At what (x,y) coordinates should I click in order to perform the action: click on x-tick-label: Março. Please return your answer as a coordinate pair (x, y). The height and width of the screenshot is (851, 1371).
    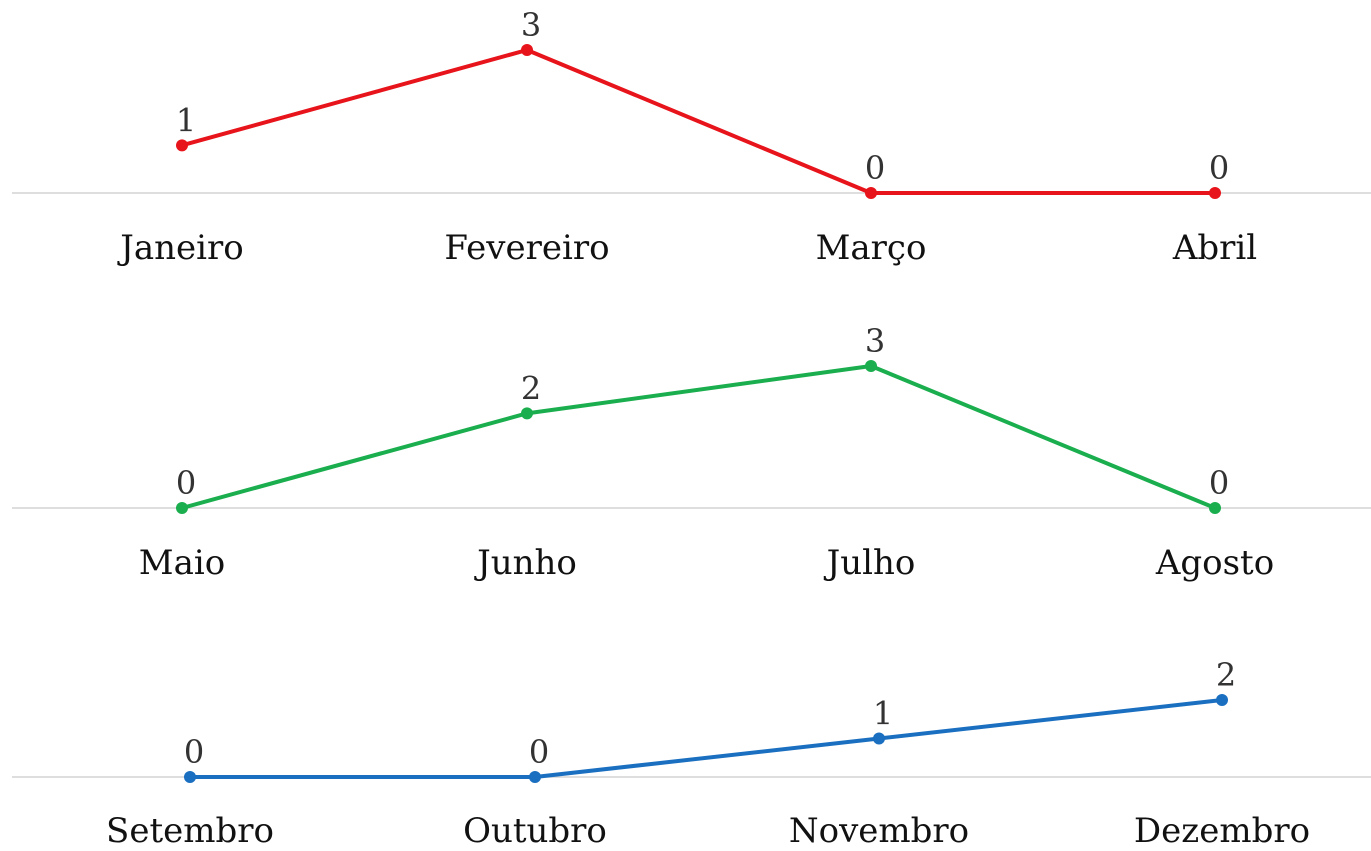
    Looking at the image, I should click on (871, 248).